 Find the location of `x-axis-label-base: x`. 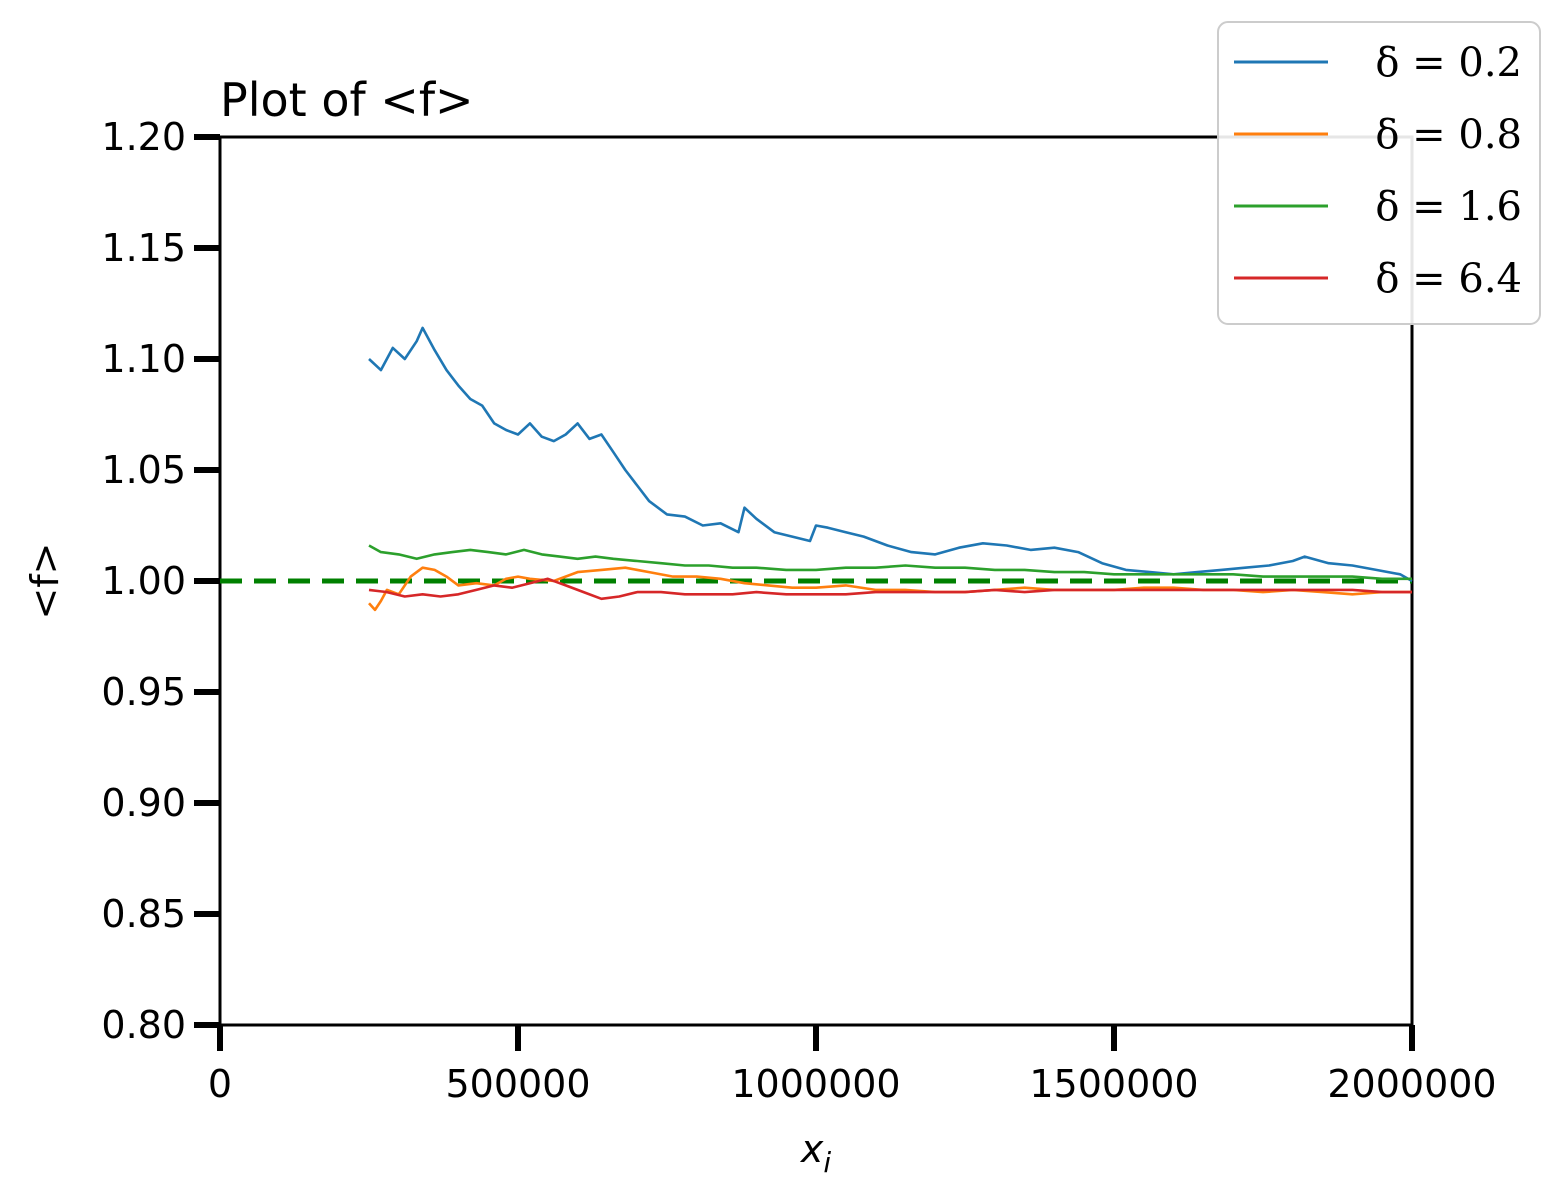

x-axis-label-base: x is located at coordinates (812, 1149).